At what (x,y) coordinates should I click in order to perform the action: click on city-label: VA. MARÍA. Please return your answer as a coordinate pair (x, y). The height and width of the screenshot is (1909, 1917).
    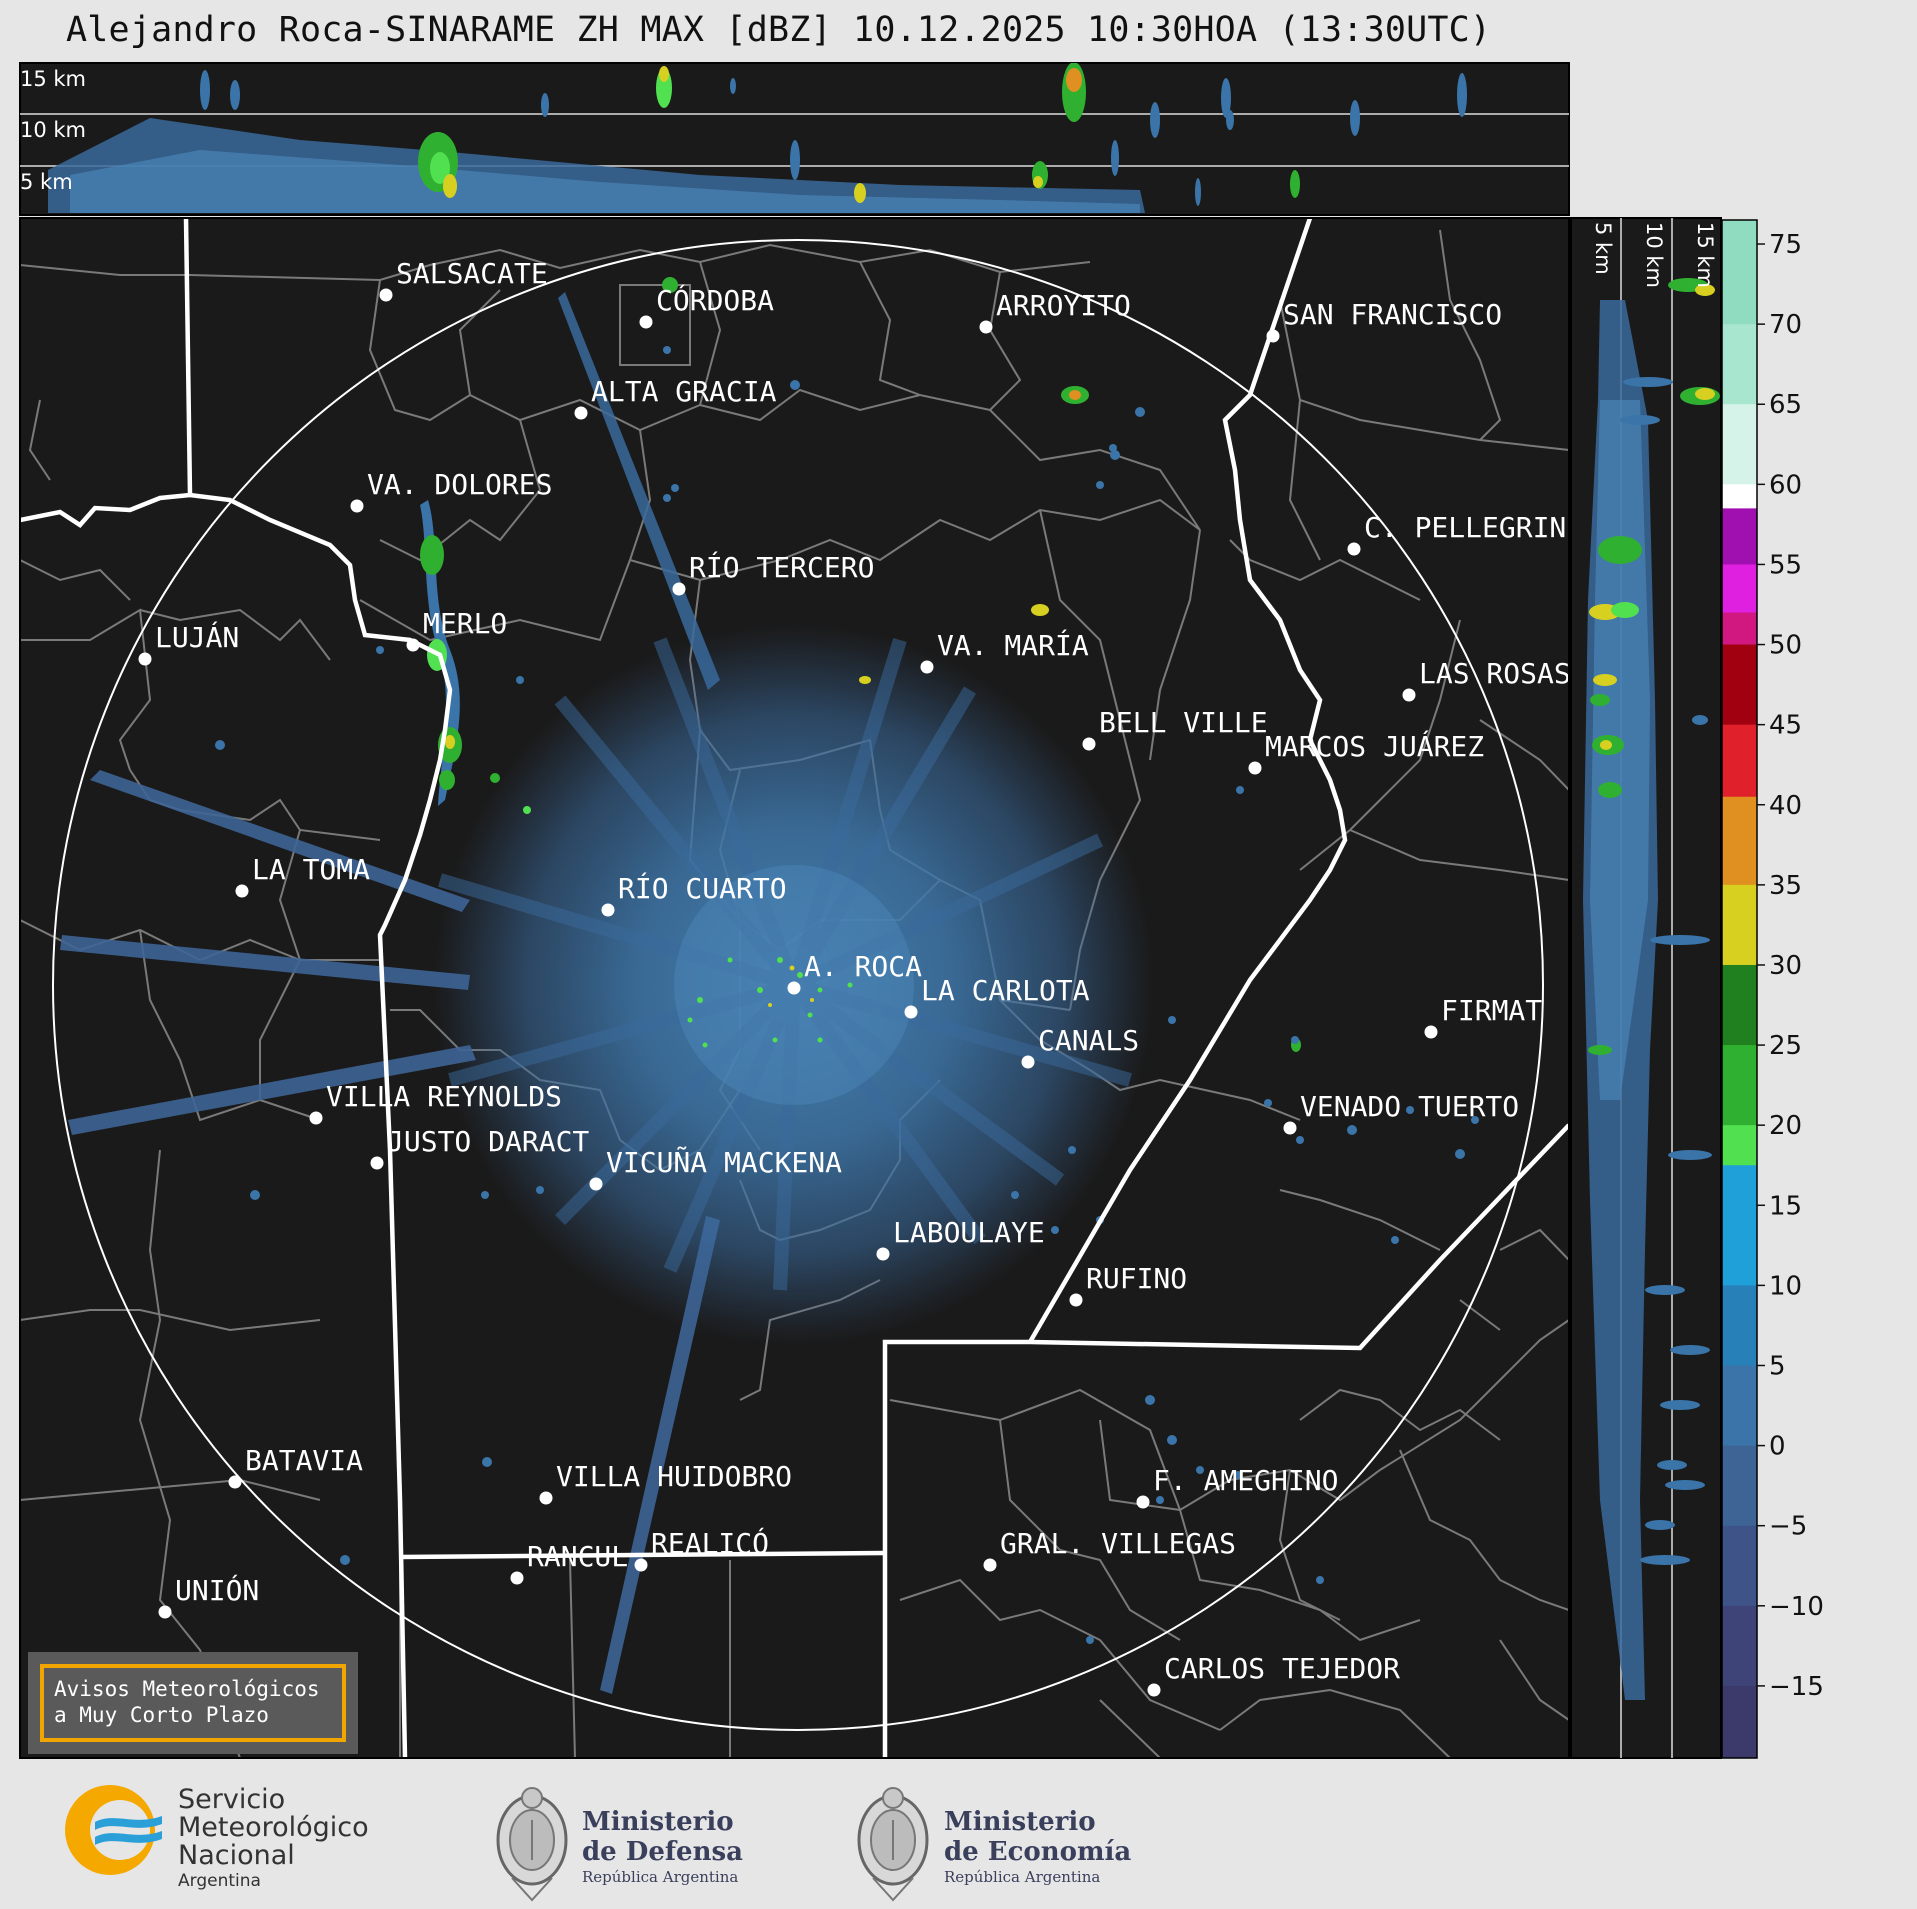
    Looking at the image, I should click on (1013, 645).